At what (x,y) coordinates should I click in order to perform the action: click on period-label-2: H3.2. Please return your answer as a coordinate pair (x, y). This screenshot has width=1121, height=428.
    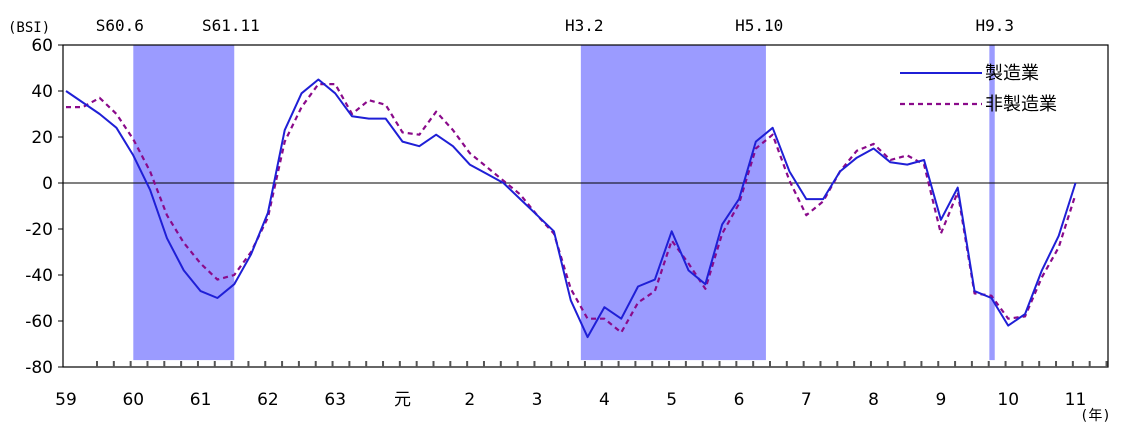
    Looking at the image, I should click on (584, 25).